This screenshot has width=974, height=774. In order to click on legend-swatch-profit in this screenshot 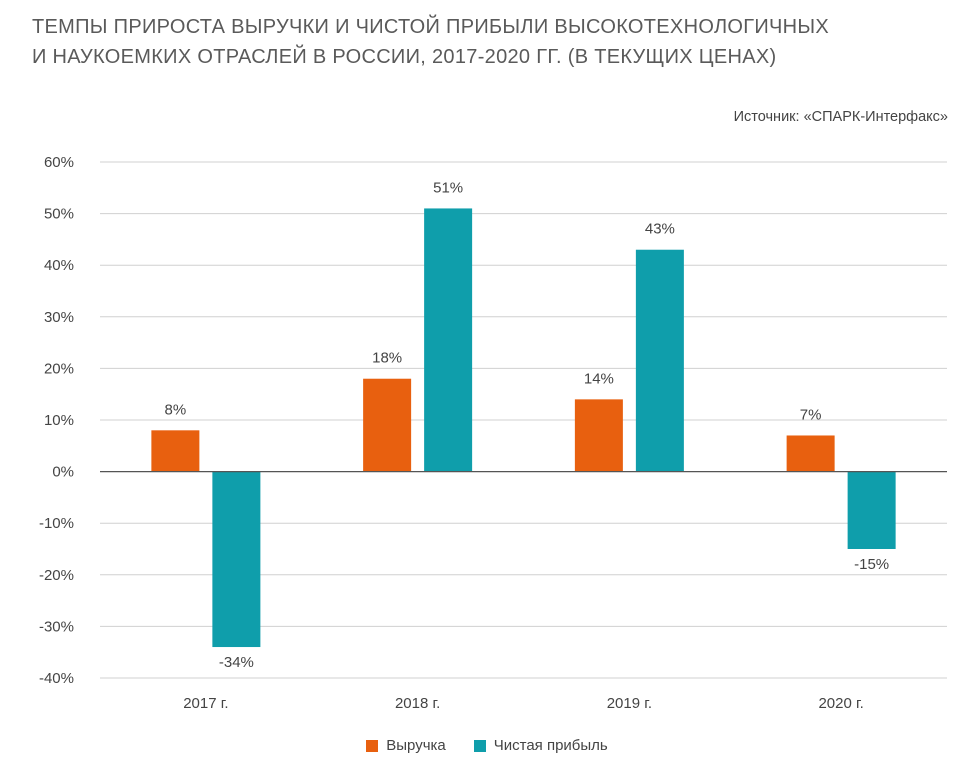, I will do `click(479, 745)`.